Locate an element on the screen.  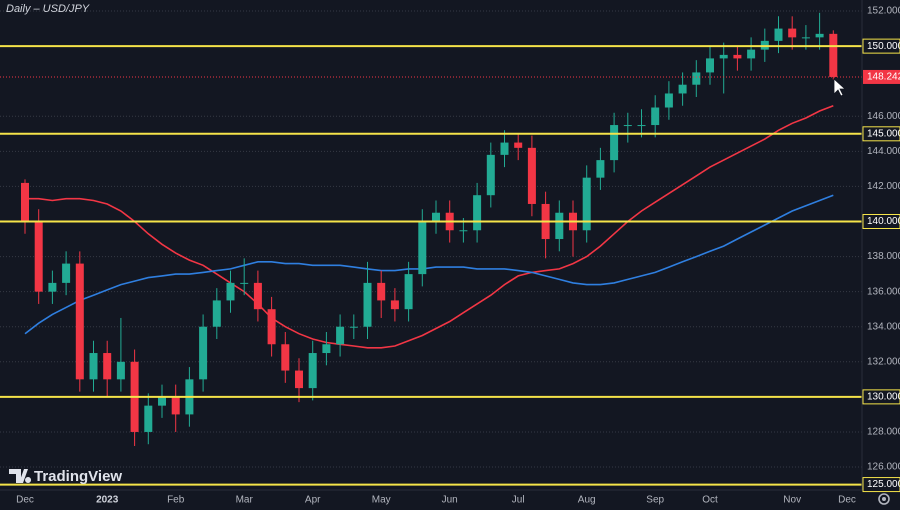
y-tick-label: 134.000 is located at coordinates (883, 326).